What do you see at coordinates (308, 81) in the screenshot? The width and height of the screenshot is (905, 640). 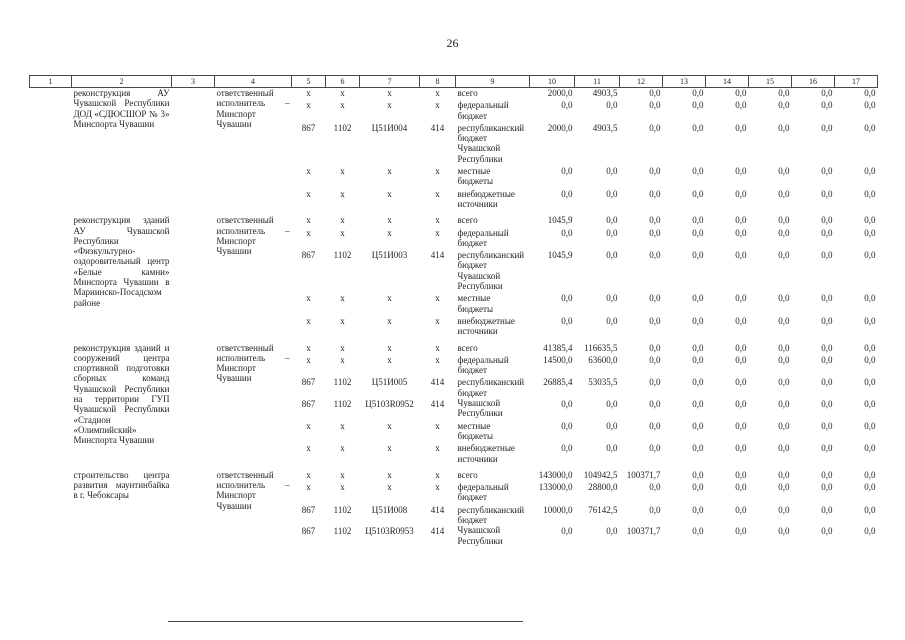 I see `column-number: 5` at bounding box center [308, 81].